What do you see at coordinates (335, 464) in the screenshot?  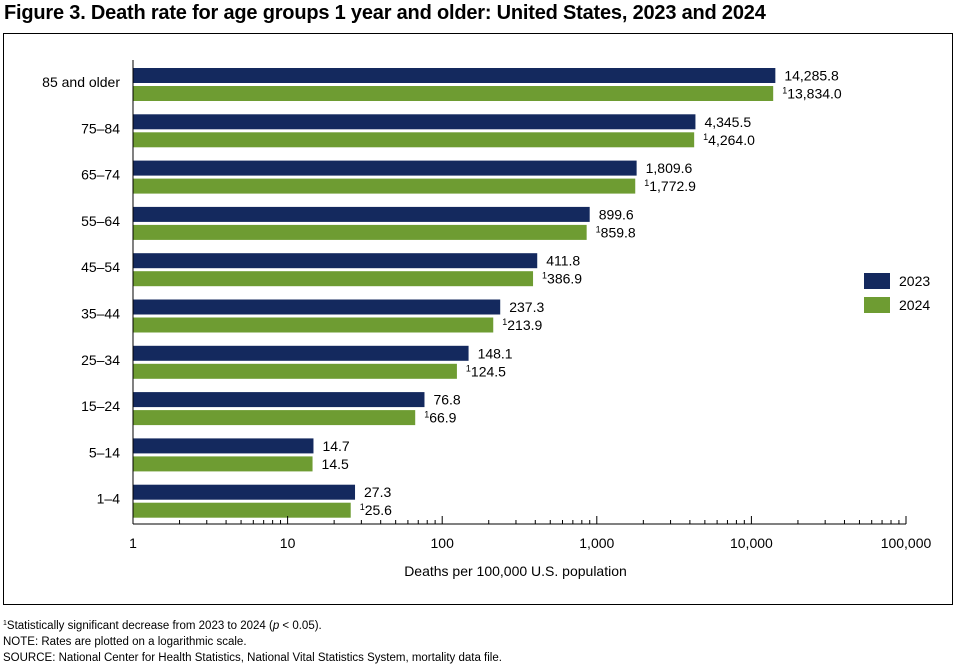 I see `data-label: 14.5` at bounding box center [335, 464].